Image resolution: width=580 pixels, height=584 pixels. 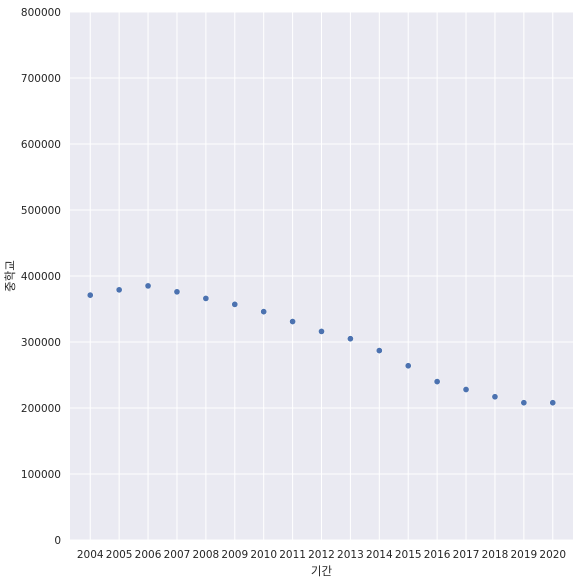 I want to click on y-tick-label: 600000, so click(x=41, y=145).